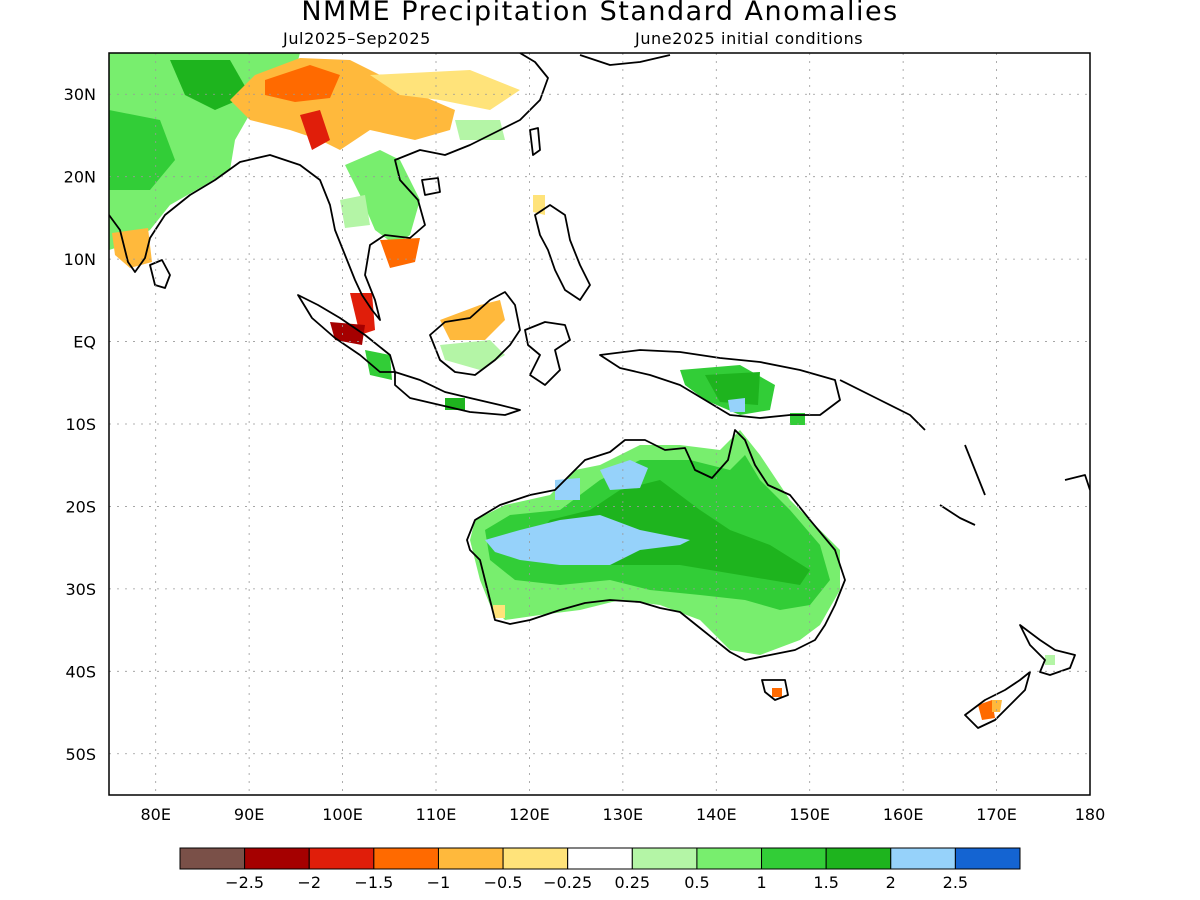 Image resolution: width=1200 pixels, height=900 pixels. I want to click on anomaly-borneo-dry, so click(472, 320).